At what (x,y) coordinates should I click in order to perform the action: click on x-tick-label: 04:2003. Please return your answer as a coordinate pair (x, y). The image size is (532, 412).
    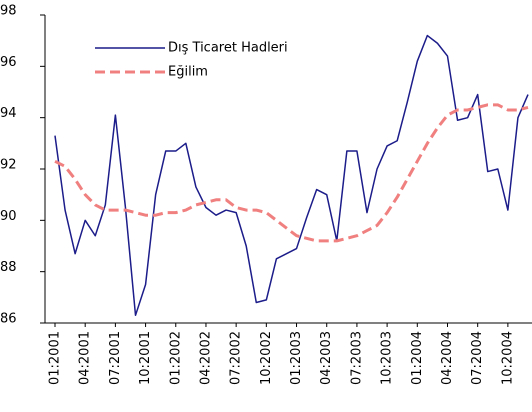
    Looking at the image, I should click on (326, 358).